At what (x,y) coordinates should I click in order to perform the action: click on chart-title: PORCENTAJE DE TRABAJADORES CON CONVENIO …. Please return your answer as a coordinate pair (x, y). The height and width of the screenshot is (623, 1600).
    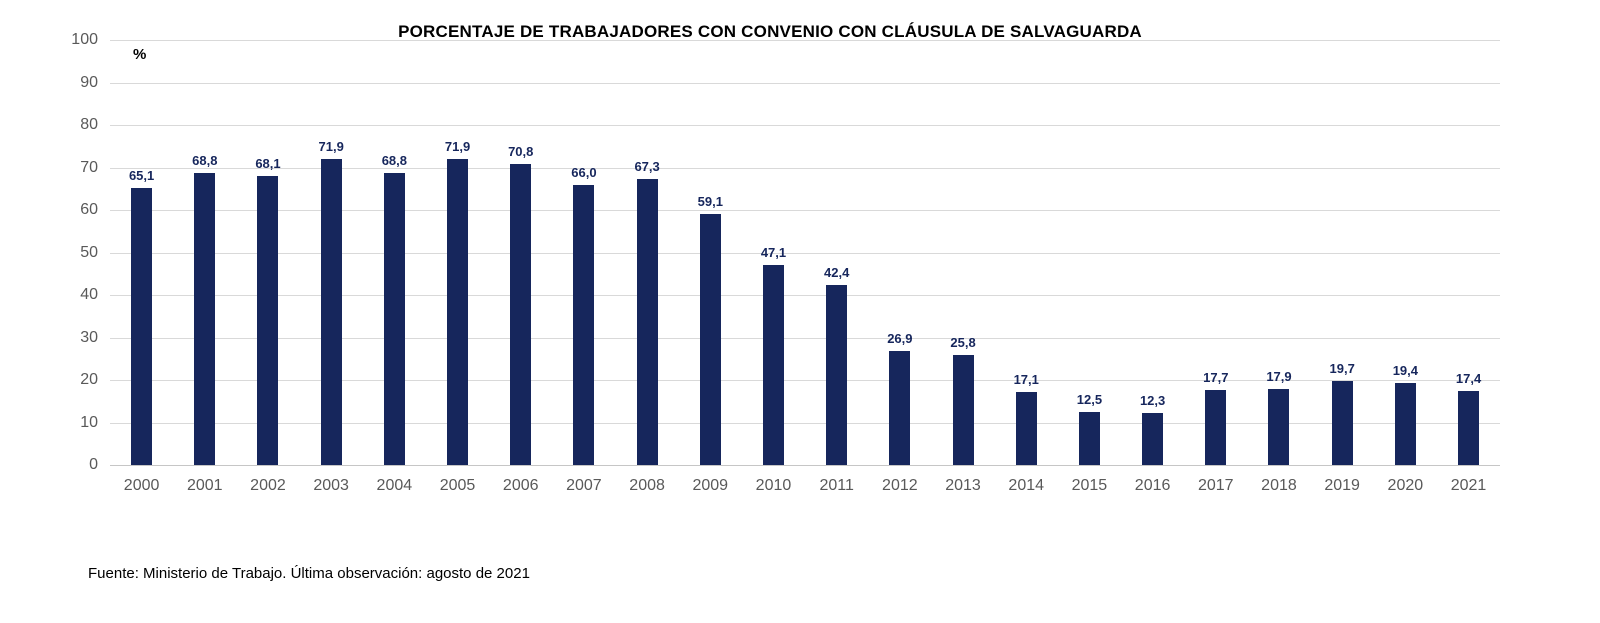
    Looking at the image, I should click on (770, 31).